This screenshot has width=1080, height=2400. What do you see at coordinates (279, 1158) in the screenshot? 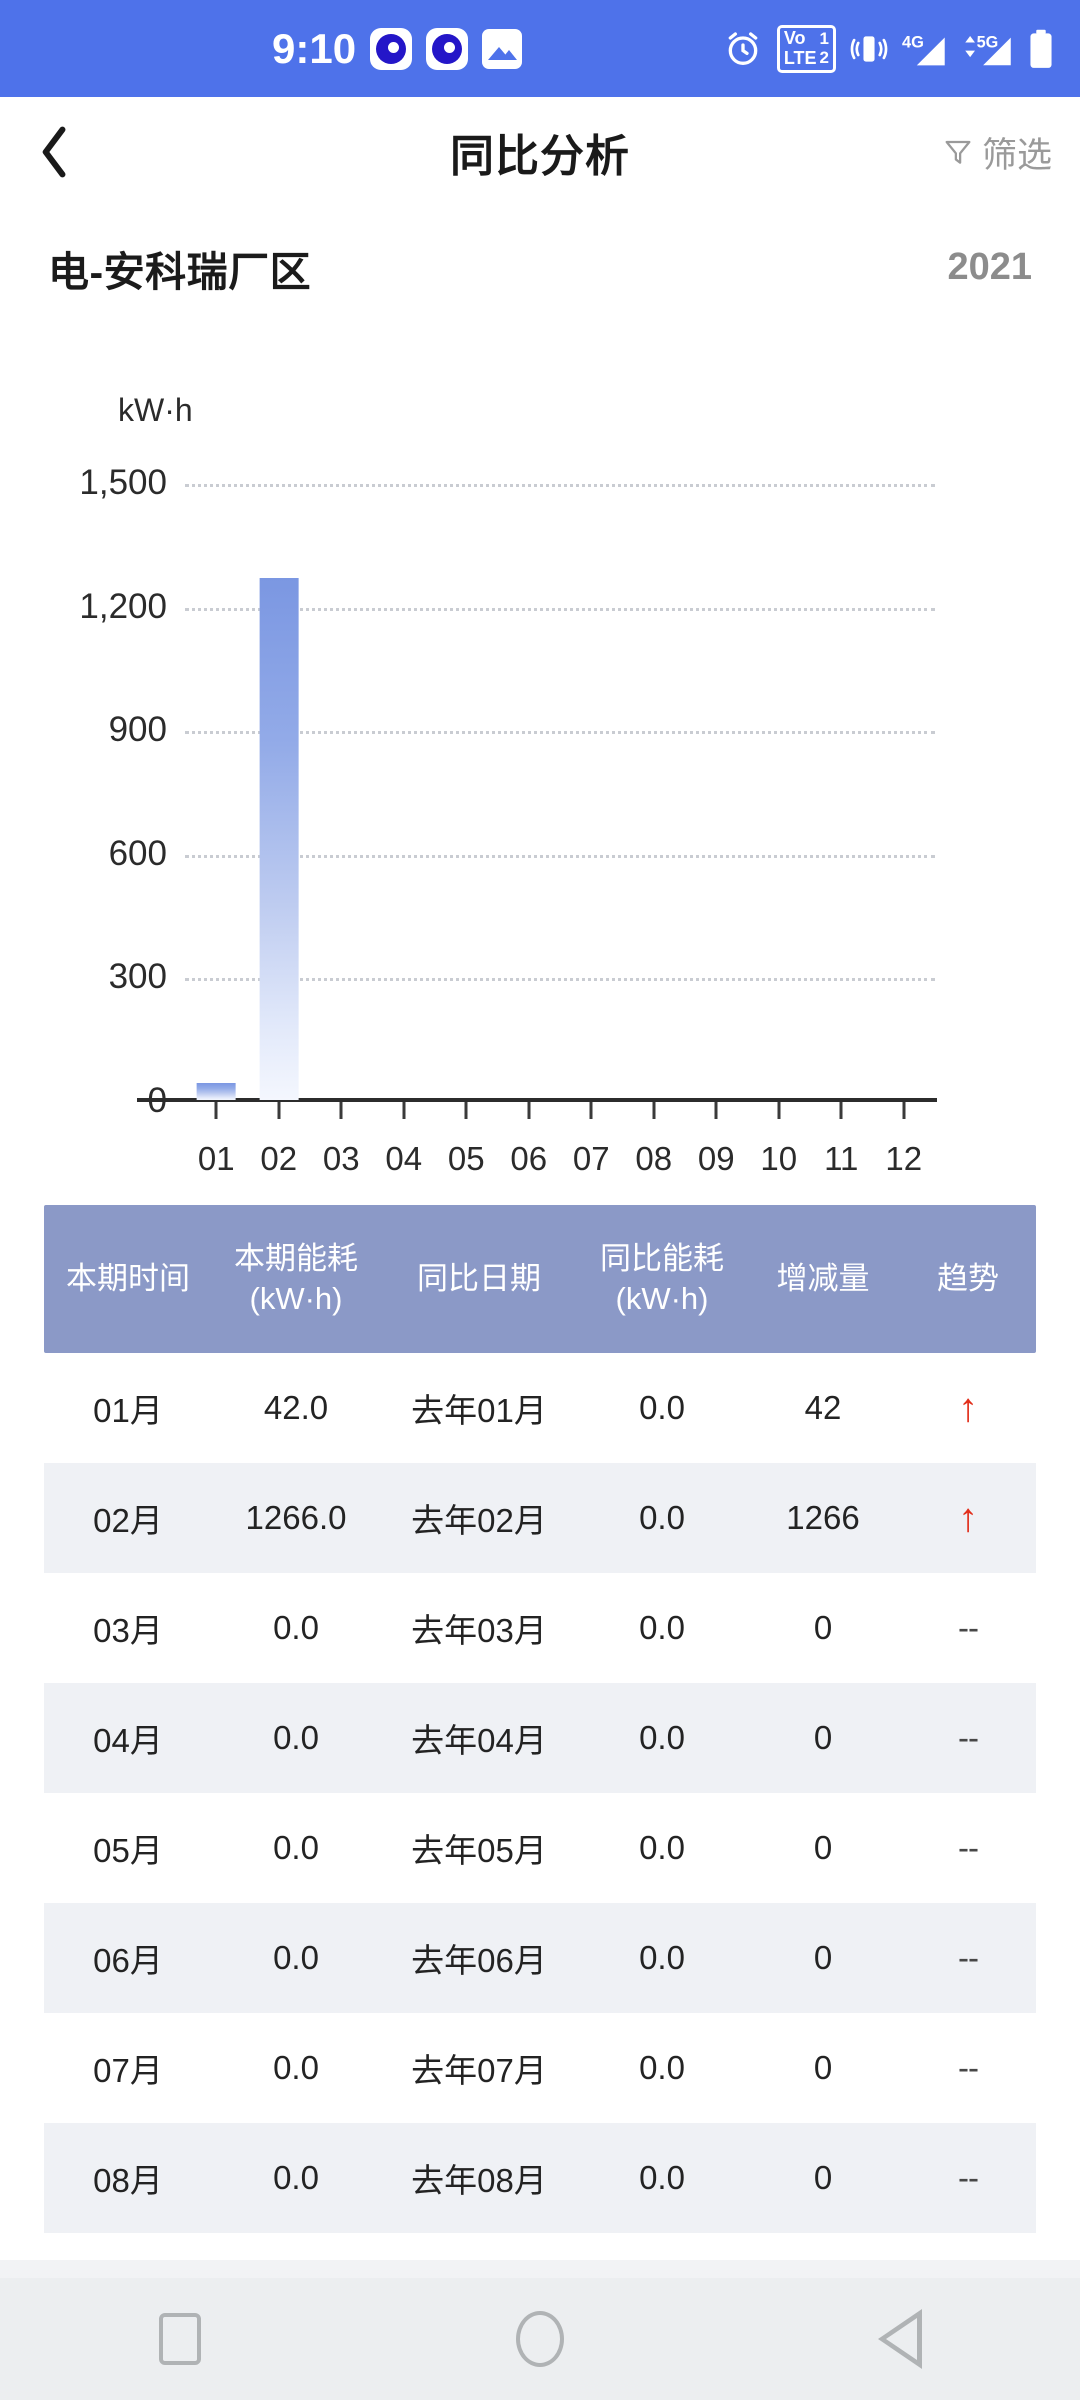
I see `x-axis-tick-label: 02` at bounding box center [279, 1158].